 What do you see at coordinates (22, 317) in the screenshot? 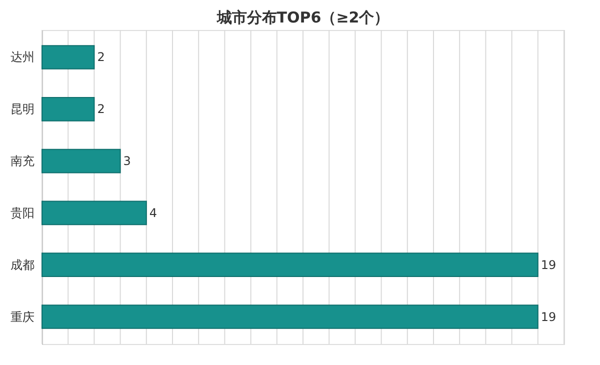
I see `y-tick-label: 重庆` at bounding box center [22, 317].